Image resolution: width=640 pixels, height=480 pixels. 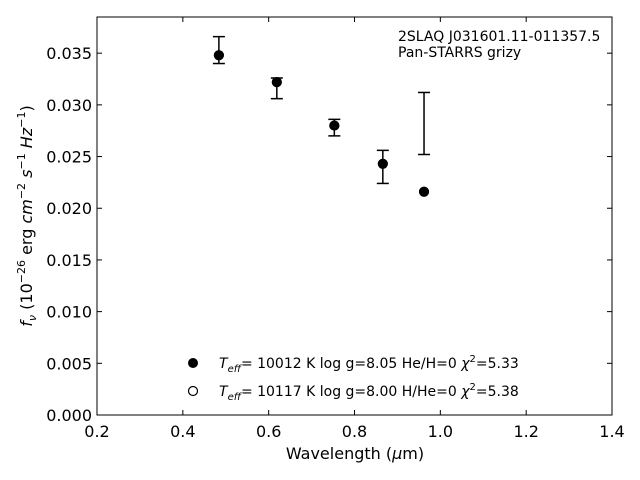 I want to click on legend-marker-open, so click(x=193, y=391).